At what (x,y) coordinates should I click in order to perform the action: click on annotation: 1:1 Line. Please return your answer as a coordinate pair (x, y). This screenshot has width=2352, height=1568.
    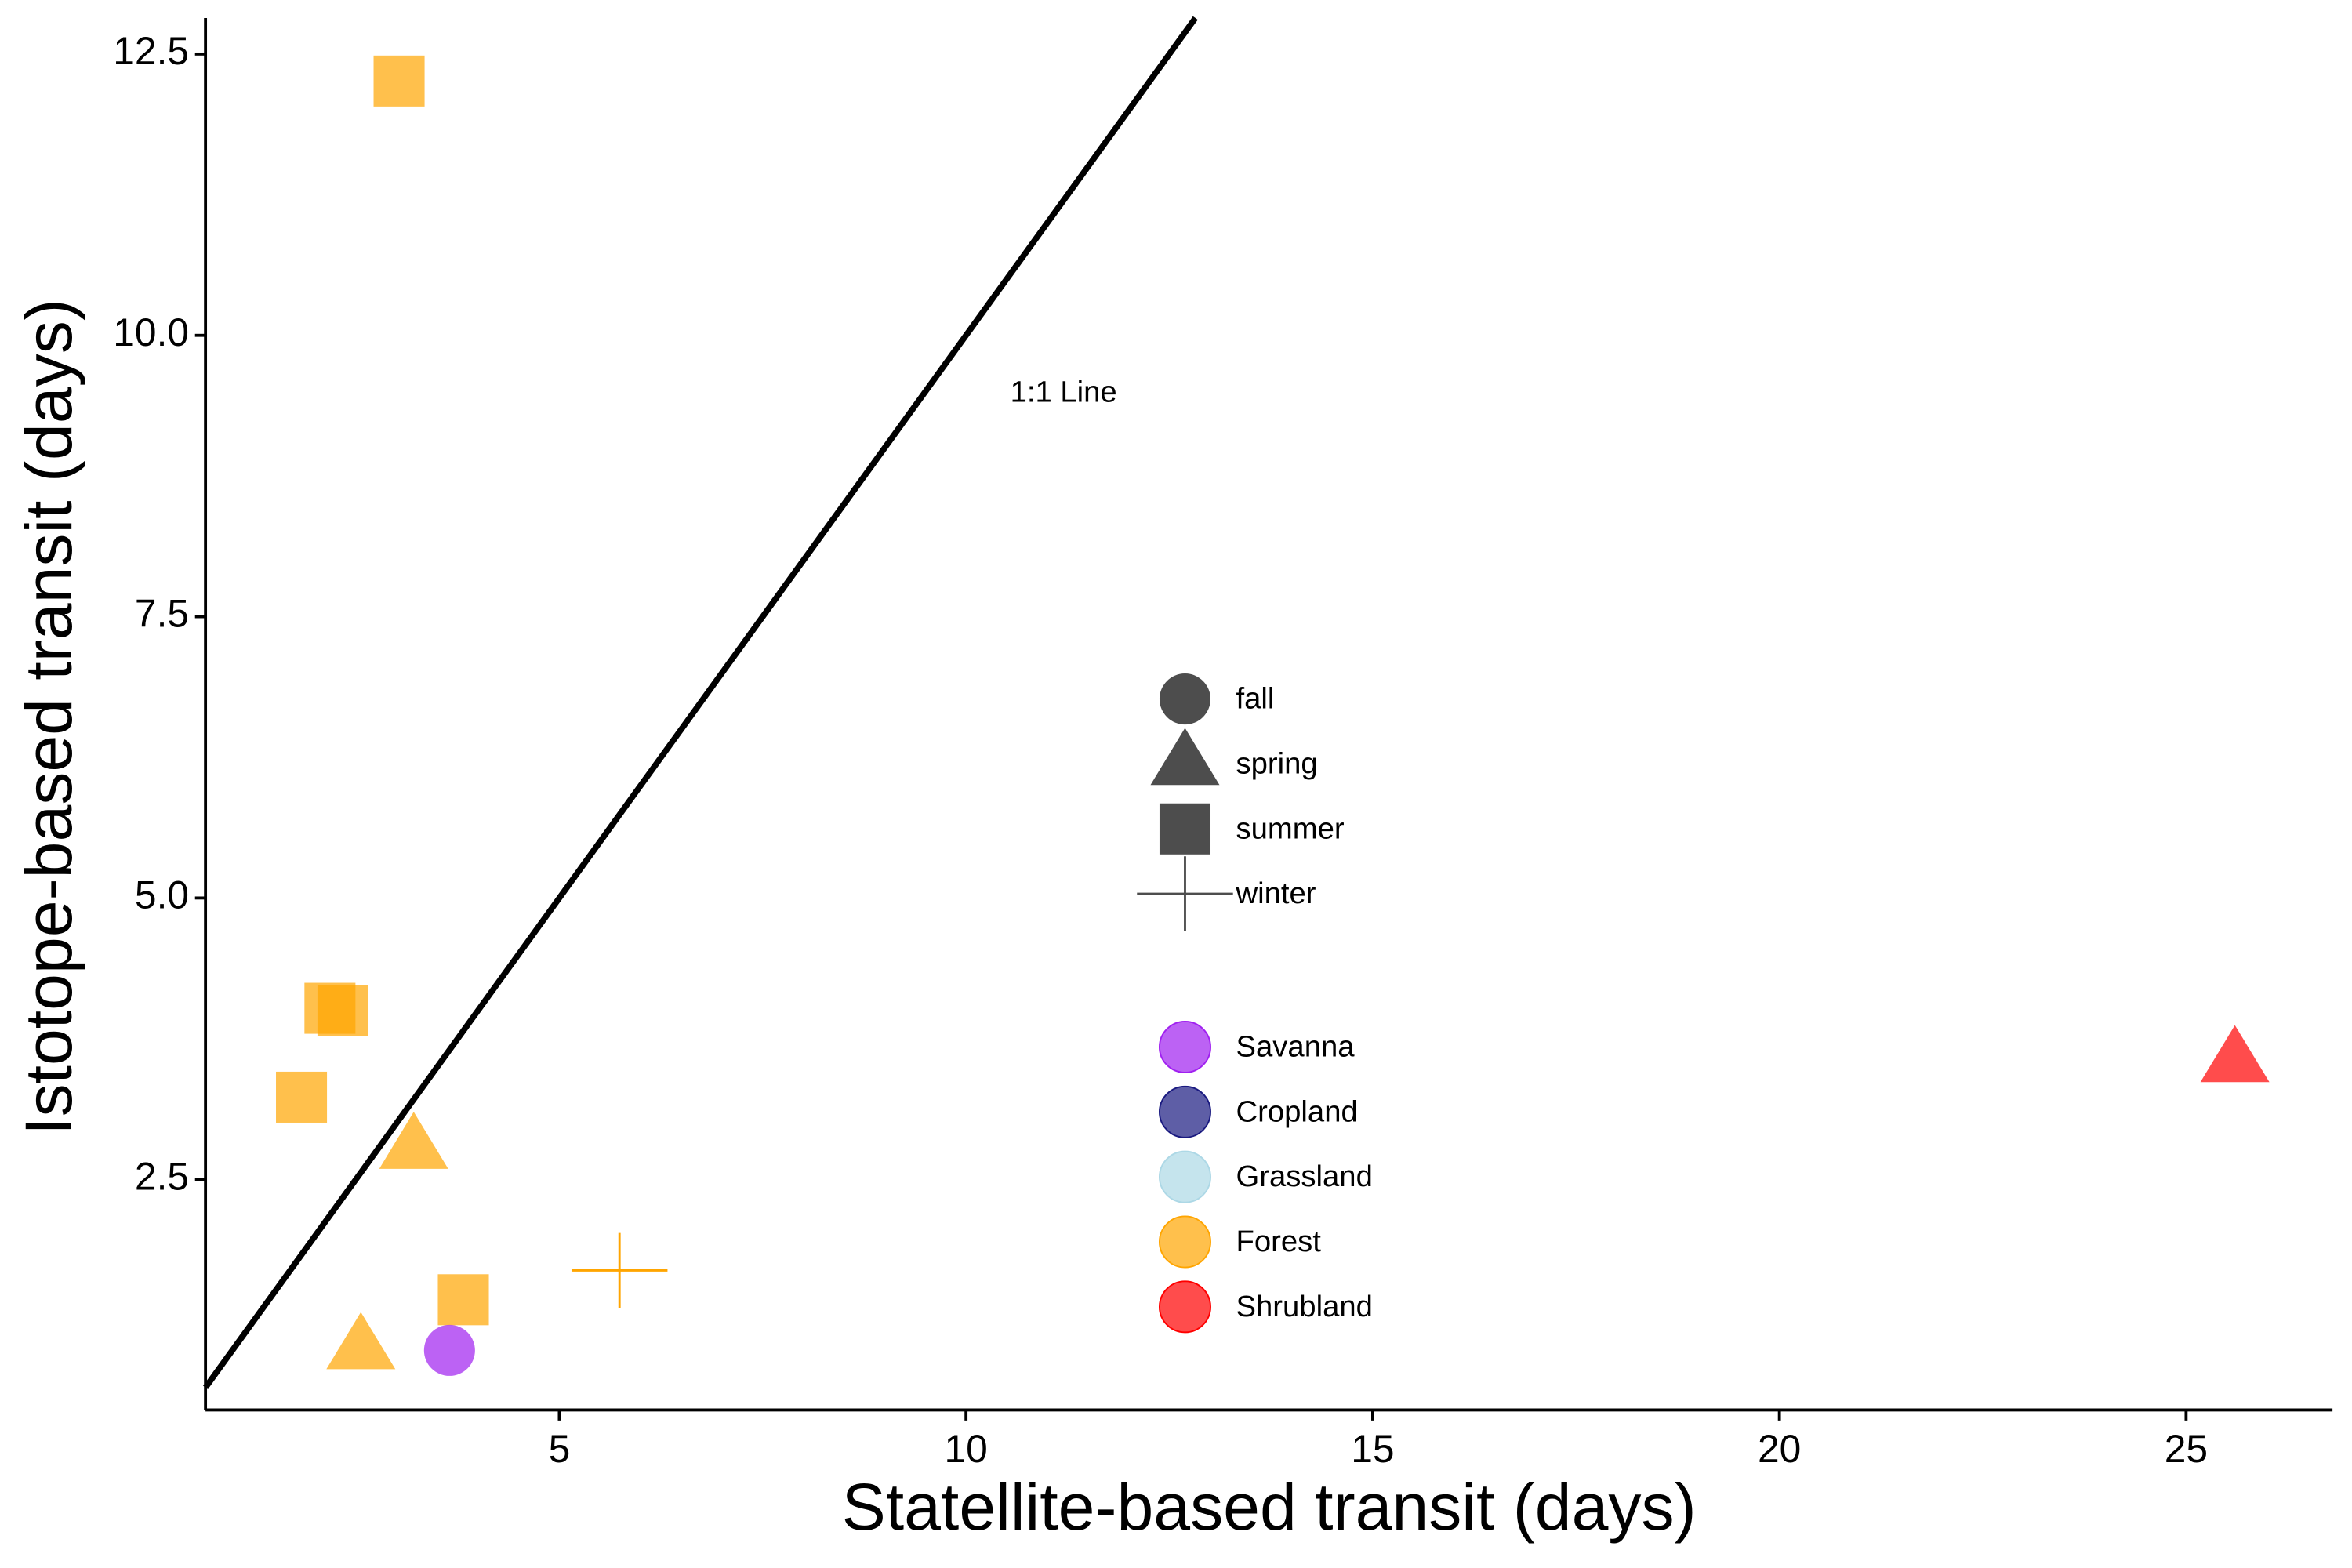
    Looking at the image, I should click on (1064, 391).